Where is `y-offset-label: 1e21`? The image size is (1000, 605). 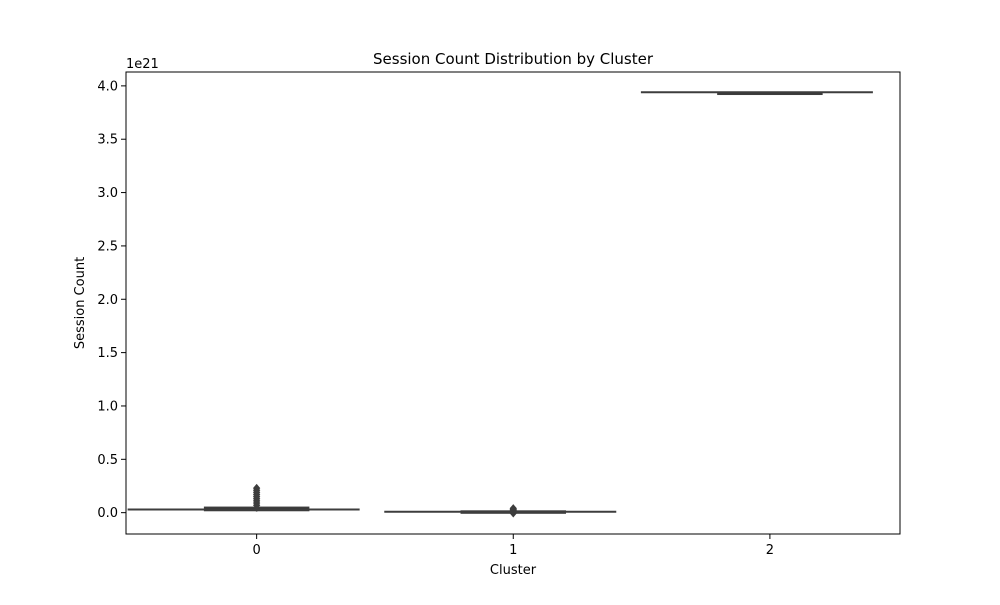 y-offset-label: 1e21 is located at coordinates (142, 64).